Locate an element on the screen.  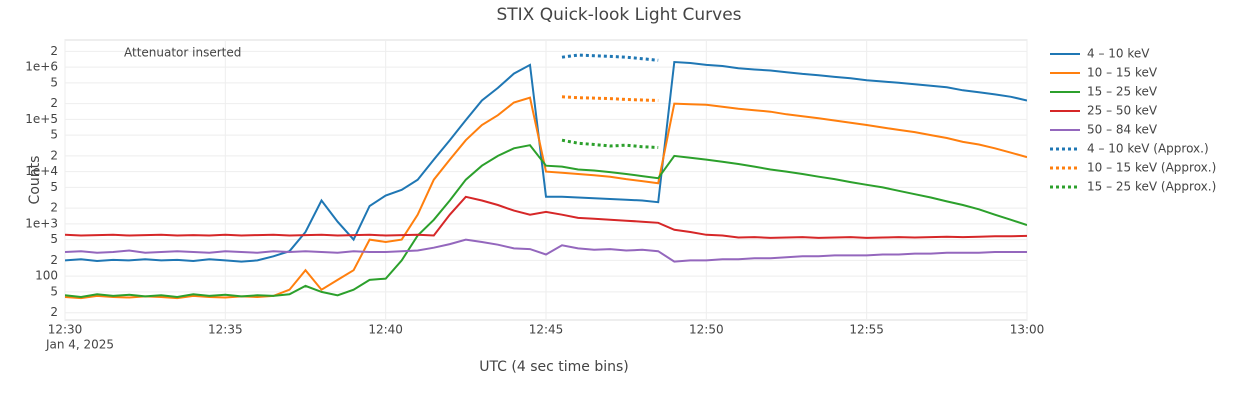
y-tick-label: 1e+4 is located at coordinates (41, 171).